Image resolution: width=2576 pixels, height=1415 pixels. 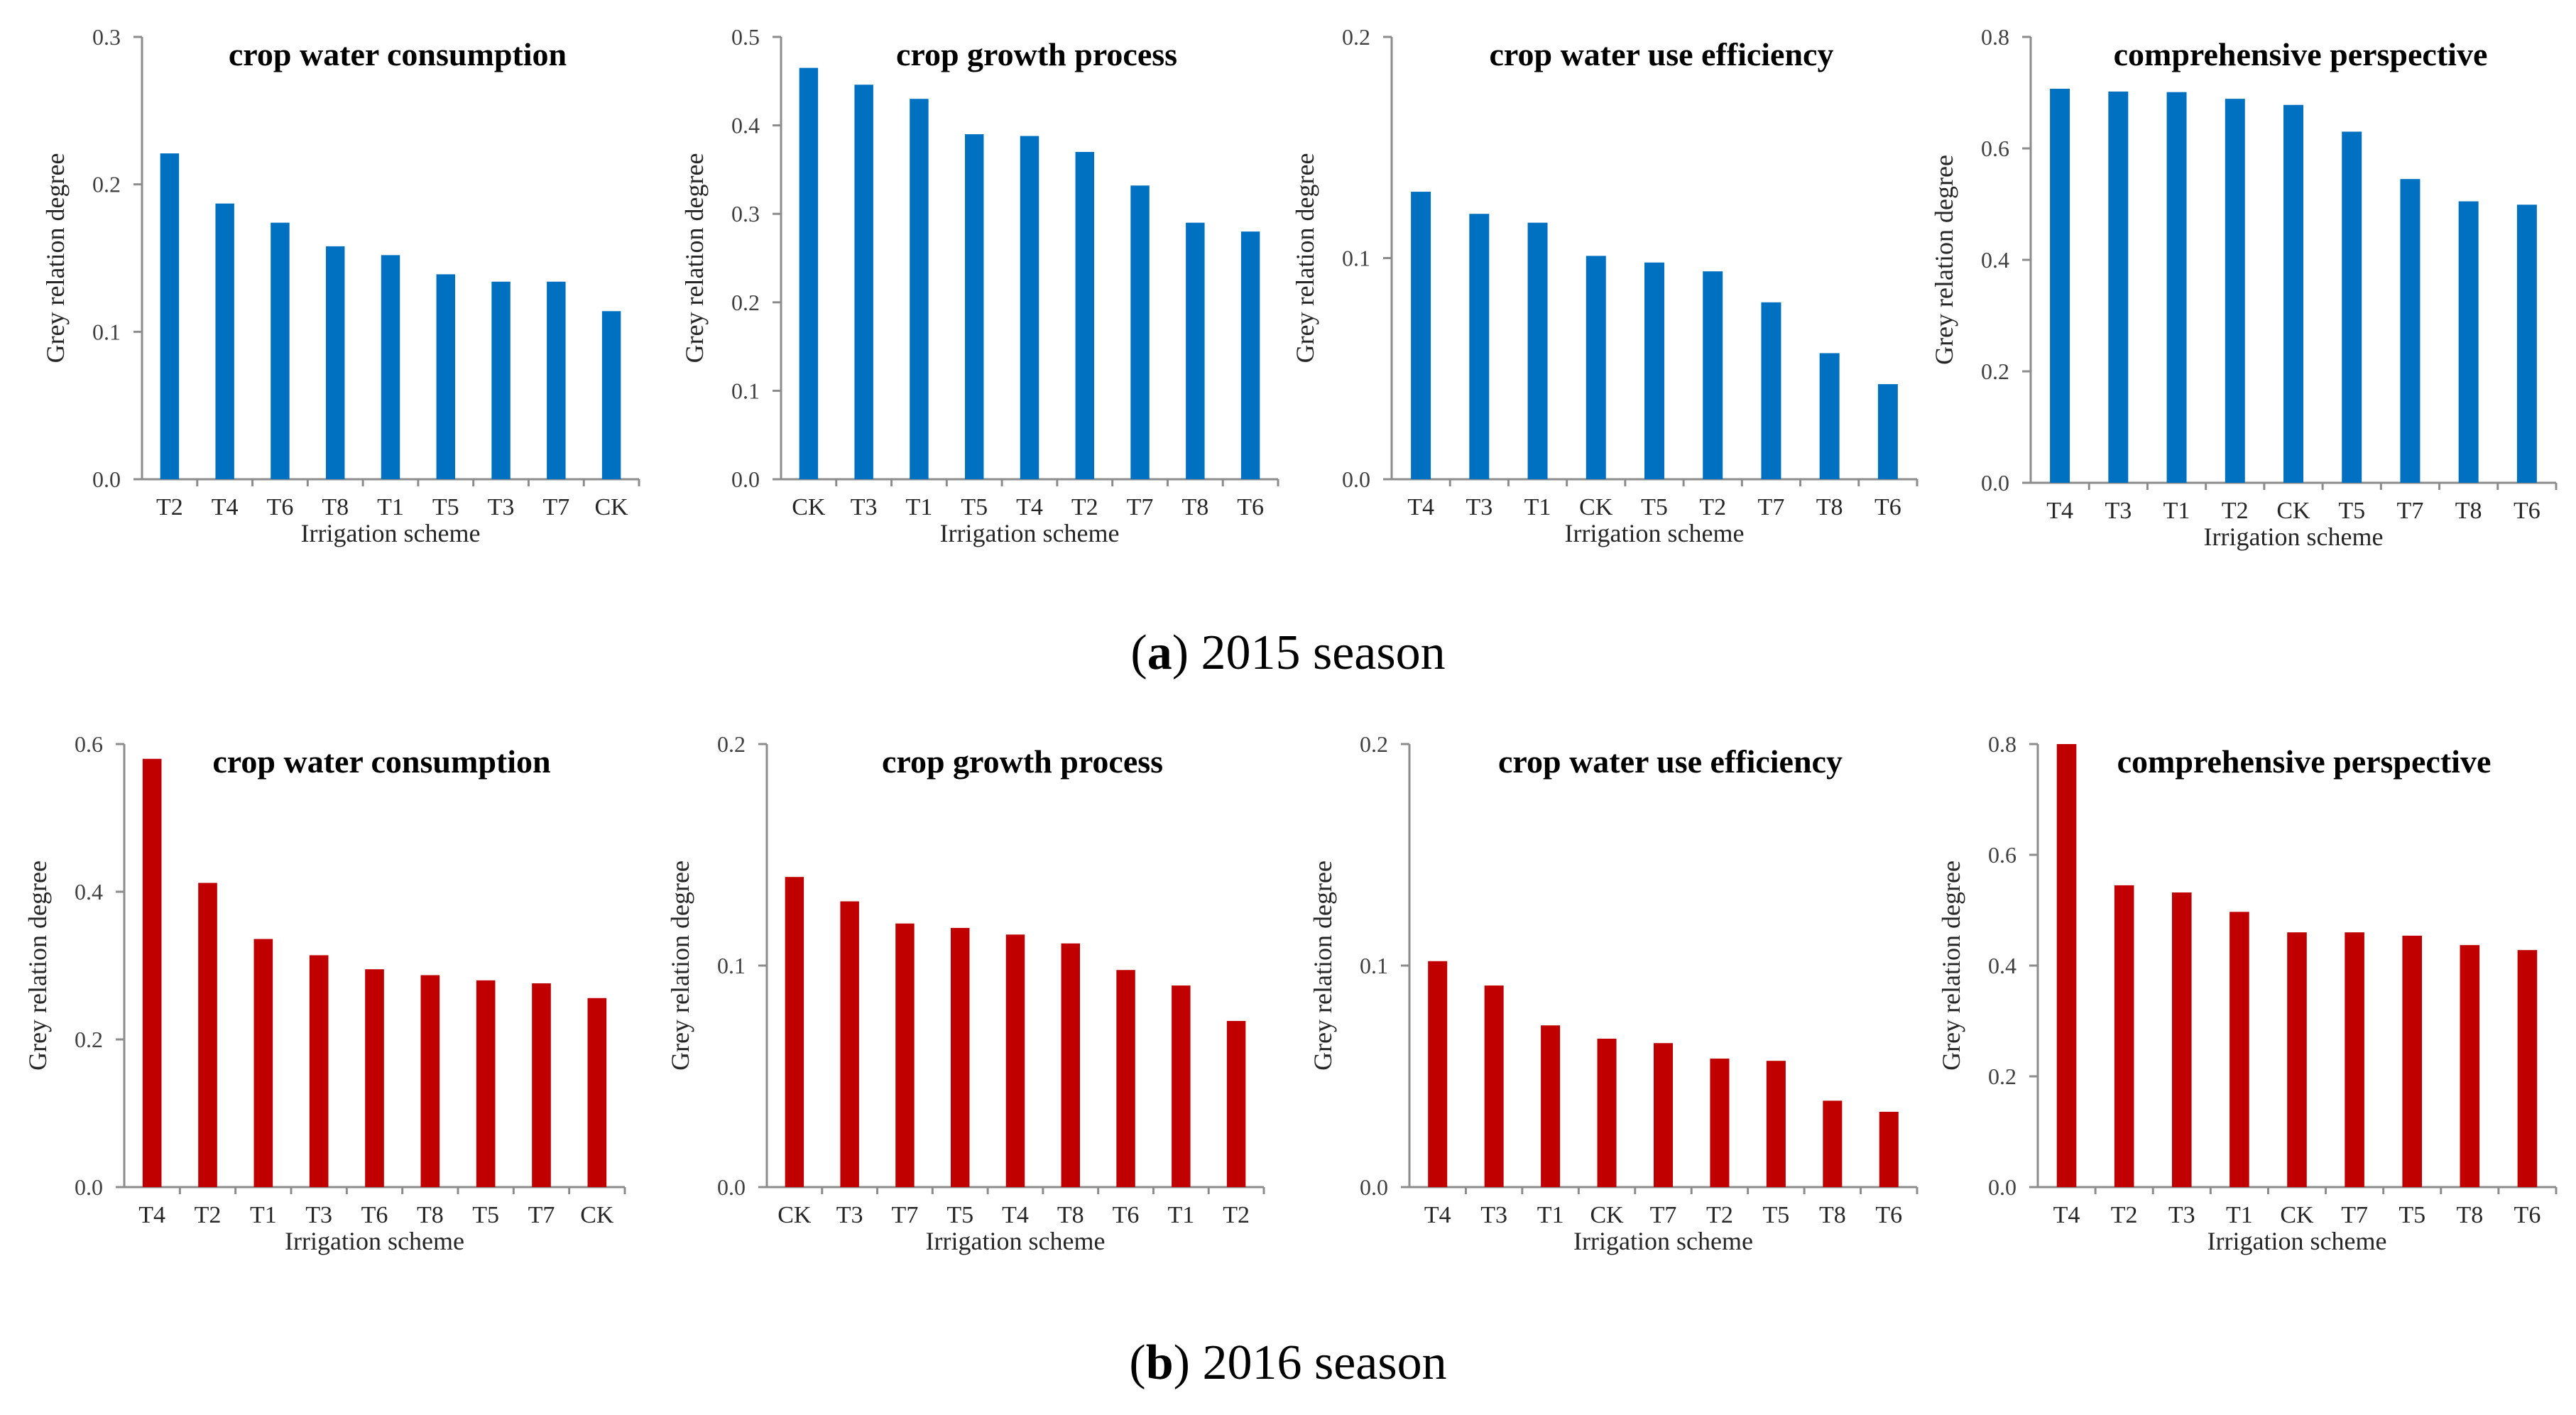 I want to click on chart-2015-2-bar-T4, so click(x=1029, y=307).